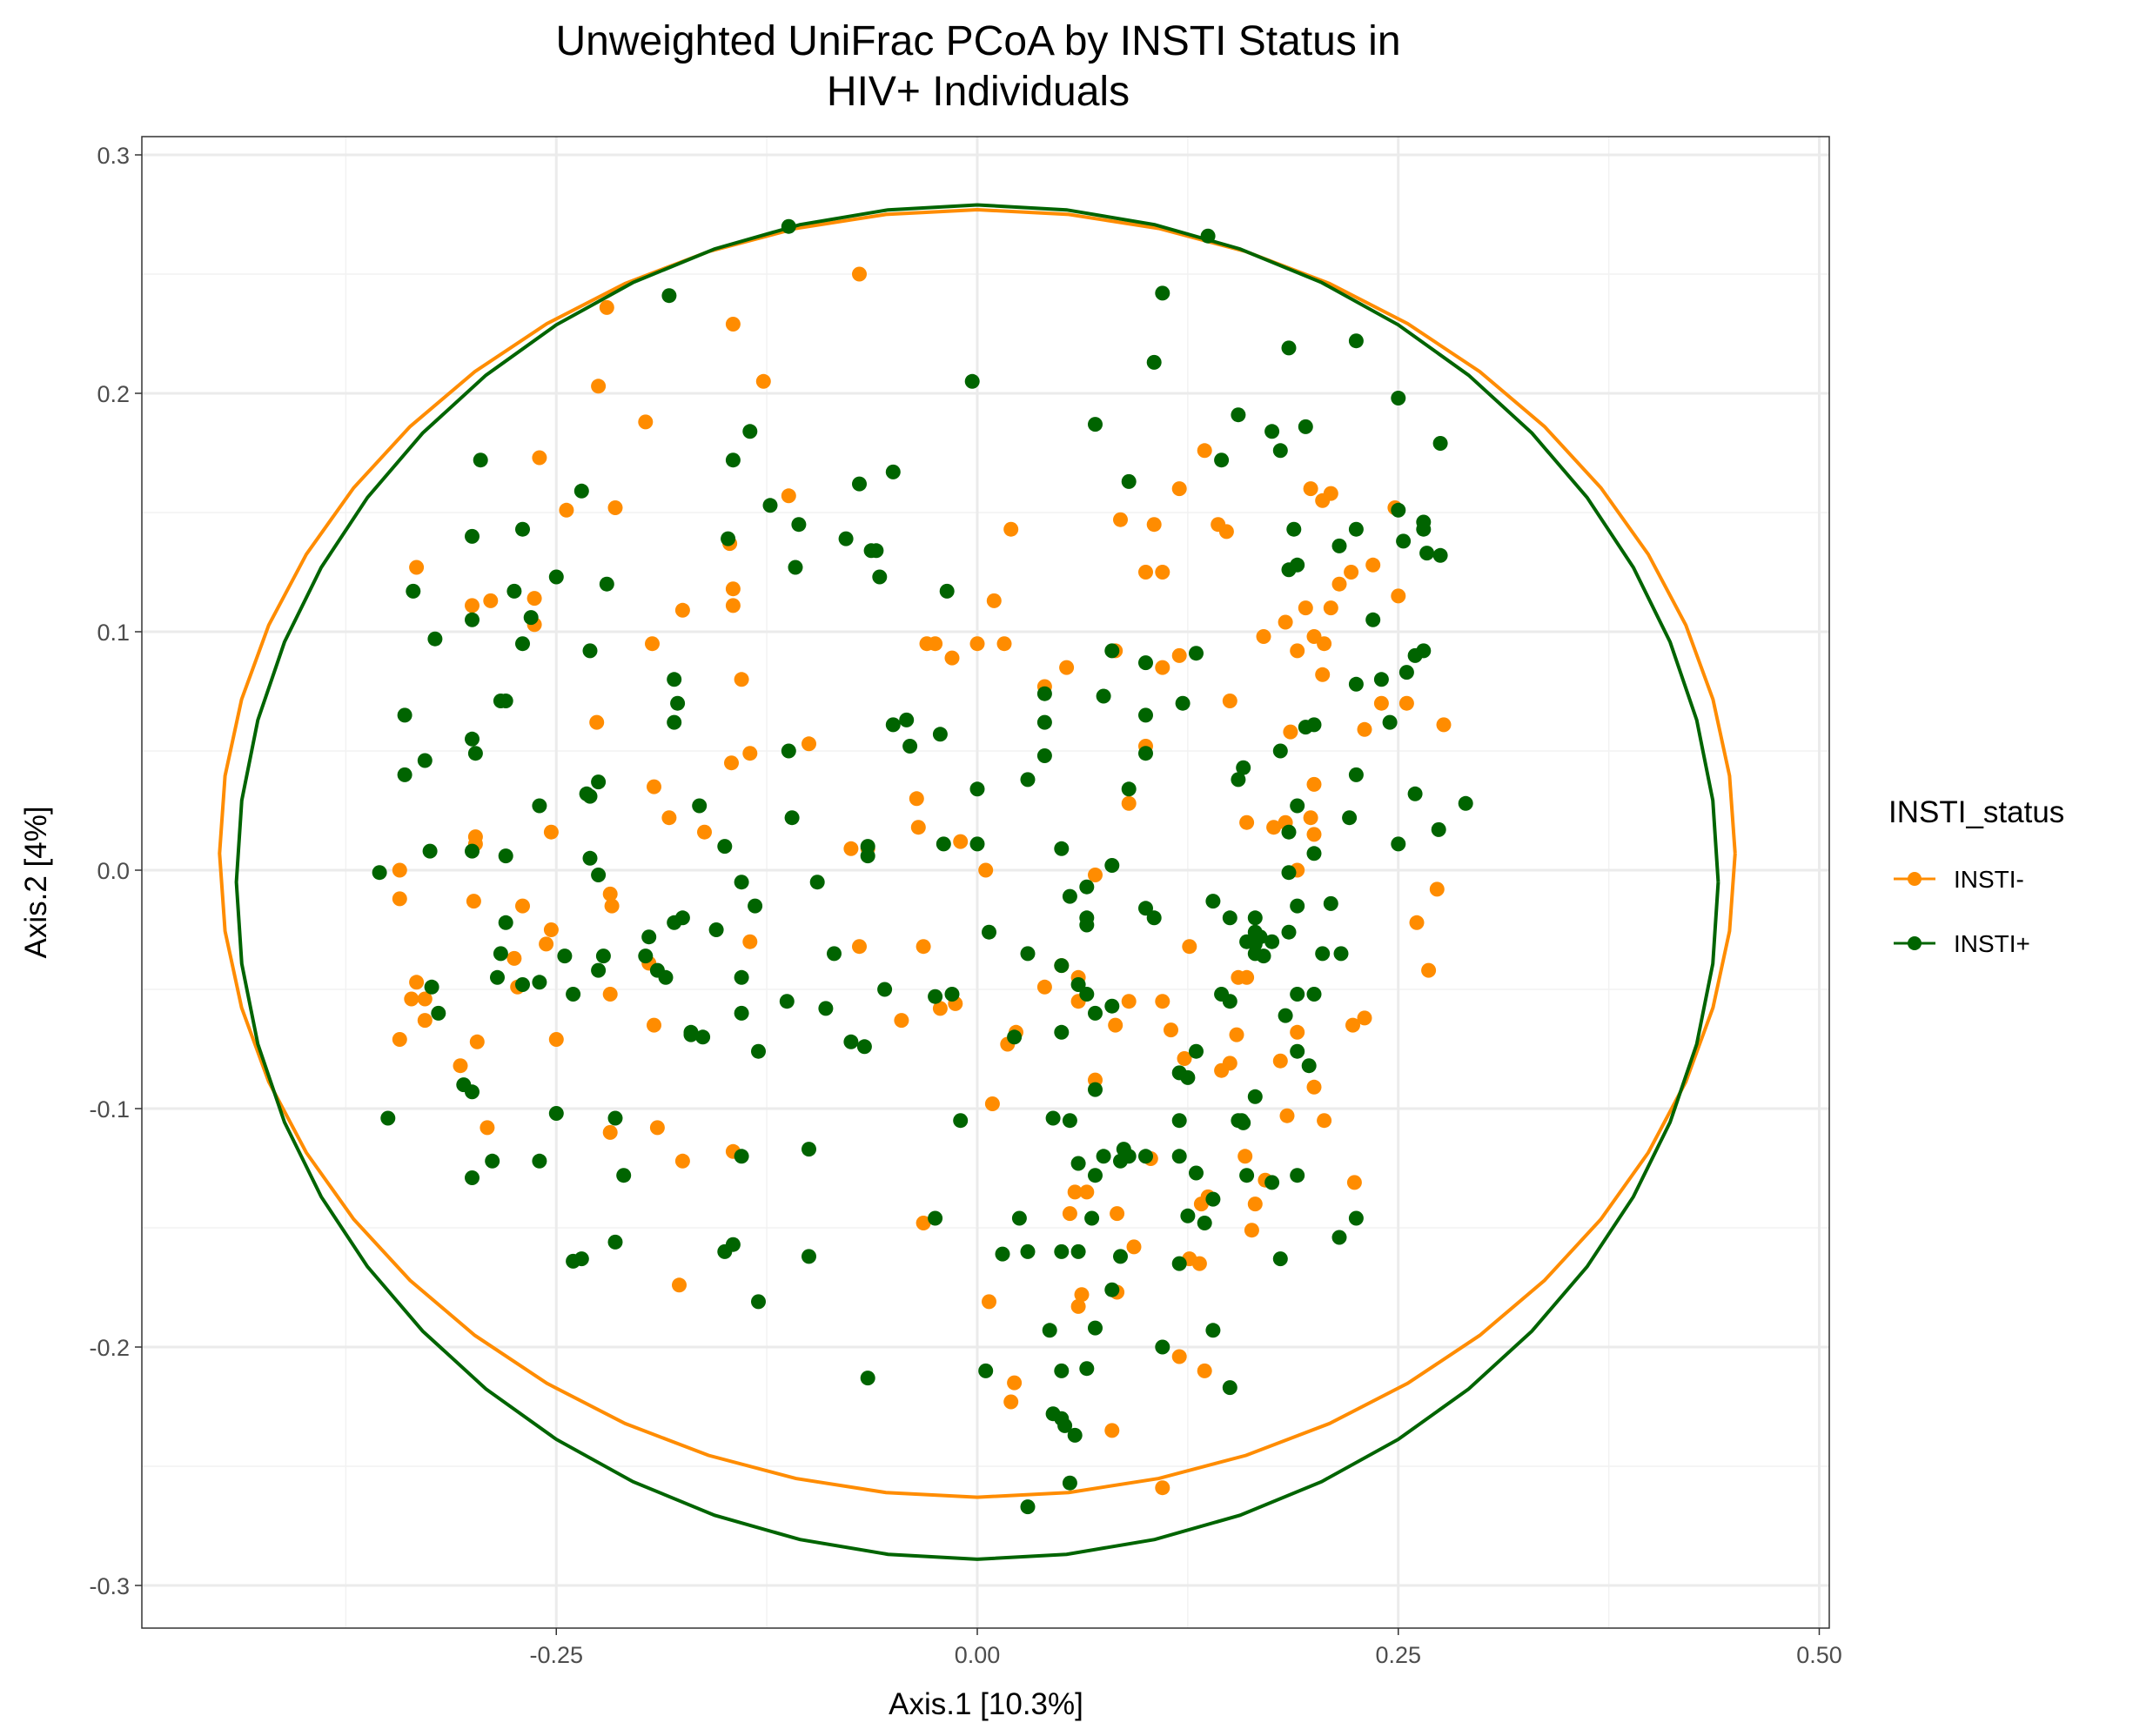  I want to click on legend: INSTI_status INSTI- INSTI+, so click(1976, 876).